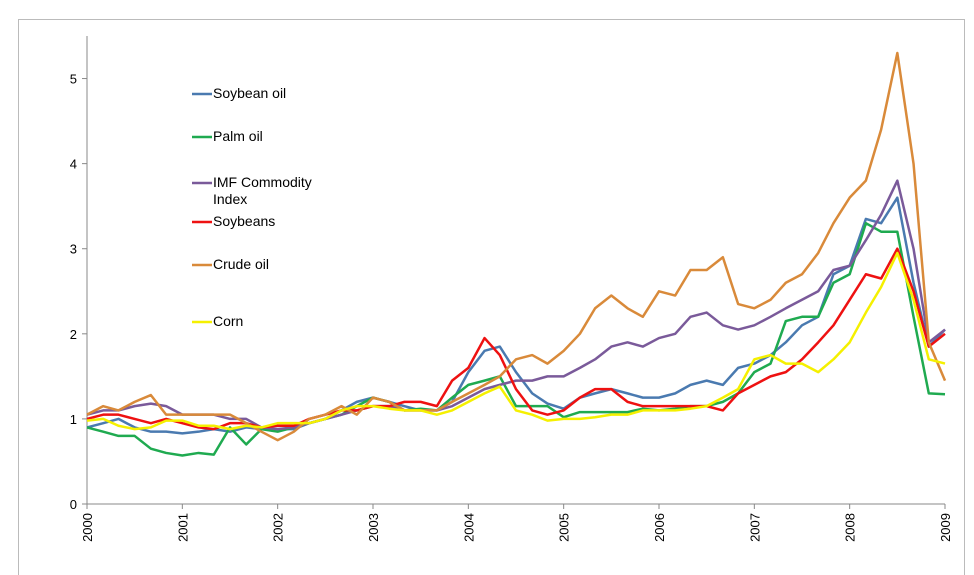 This screenshot has width=974, height=575. What do you see at coordinates (73, 164) in the screenshot?
I see `y-tick-label: 4` at bounding box center [73, 164].